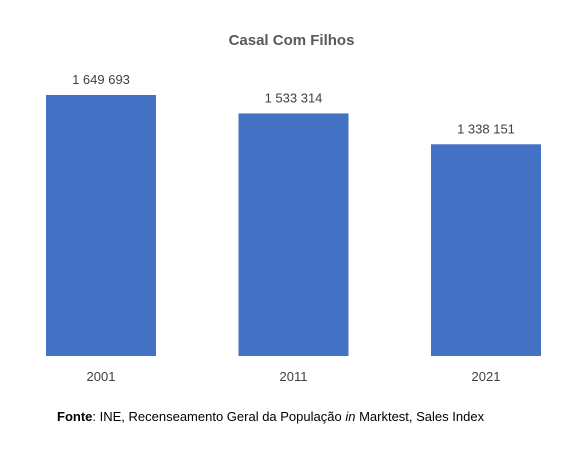 This screenshot has height=453, width=583. Describe the element at coordinates (101, 225) in the screenshot. I see `bar-2001` at that location.